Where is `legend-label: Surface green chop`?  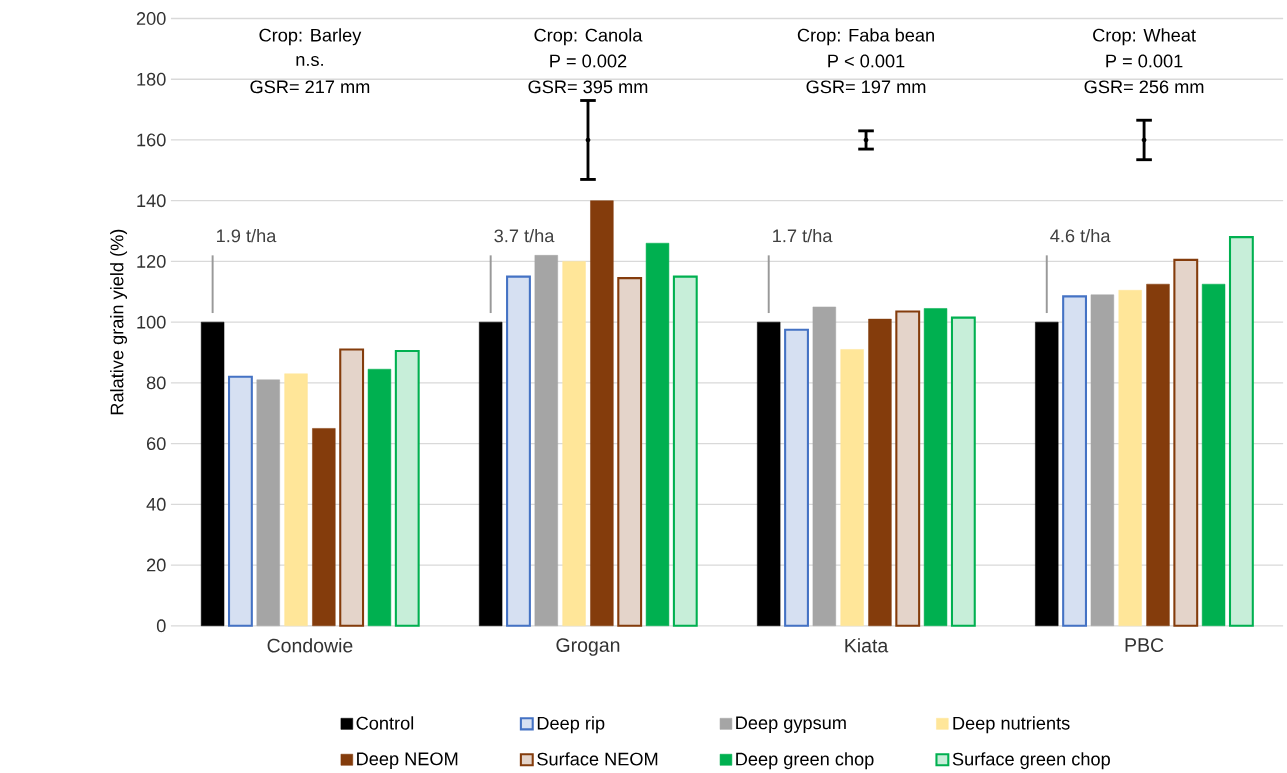 legend-label: Surface green chop is located at coordinates (1031, 761).